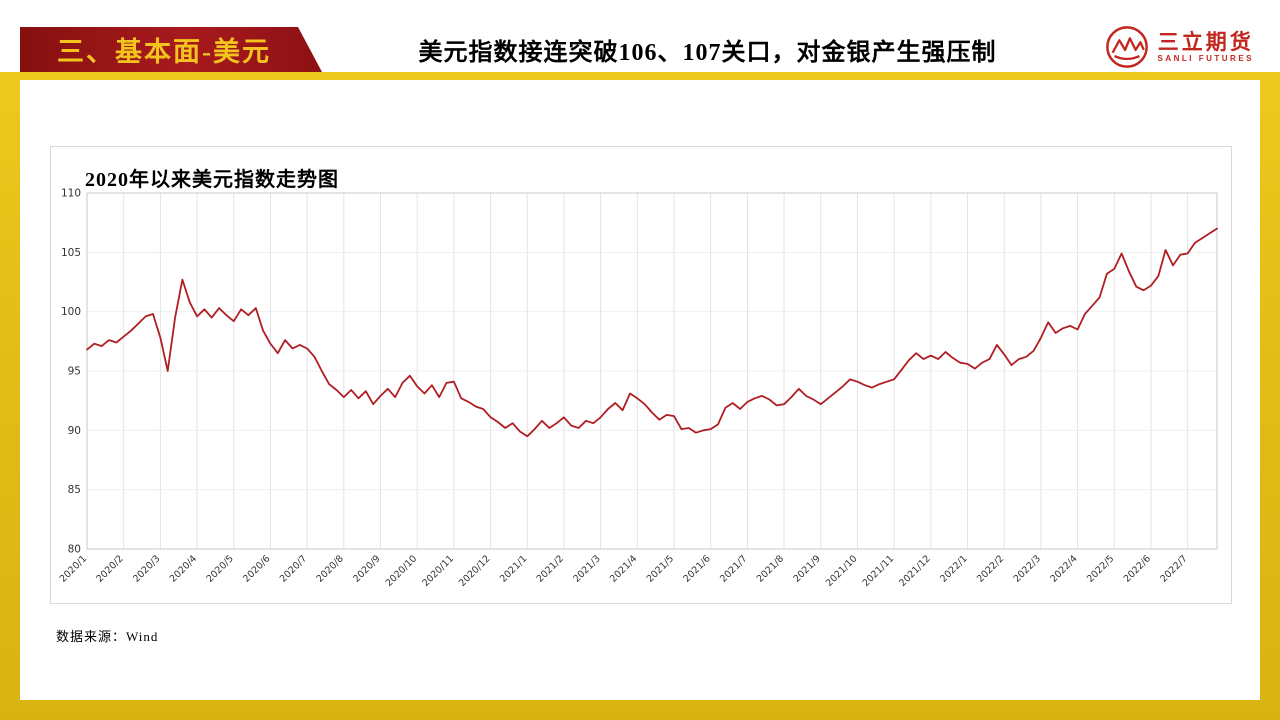  Describe the element at coordinates (71, 312) in the screenshot. I see `svg-text: 100` at that location.